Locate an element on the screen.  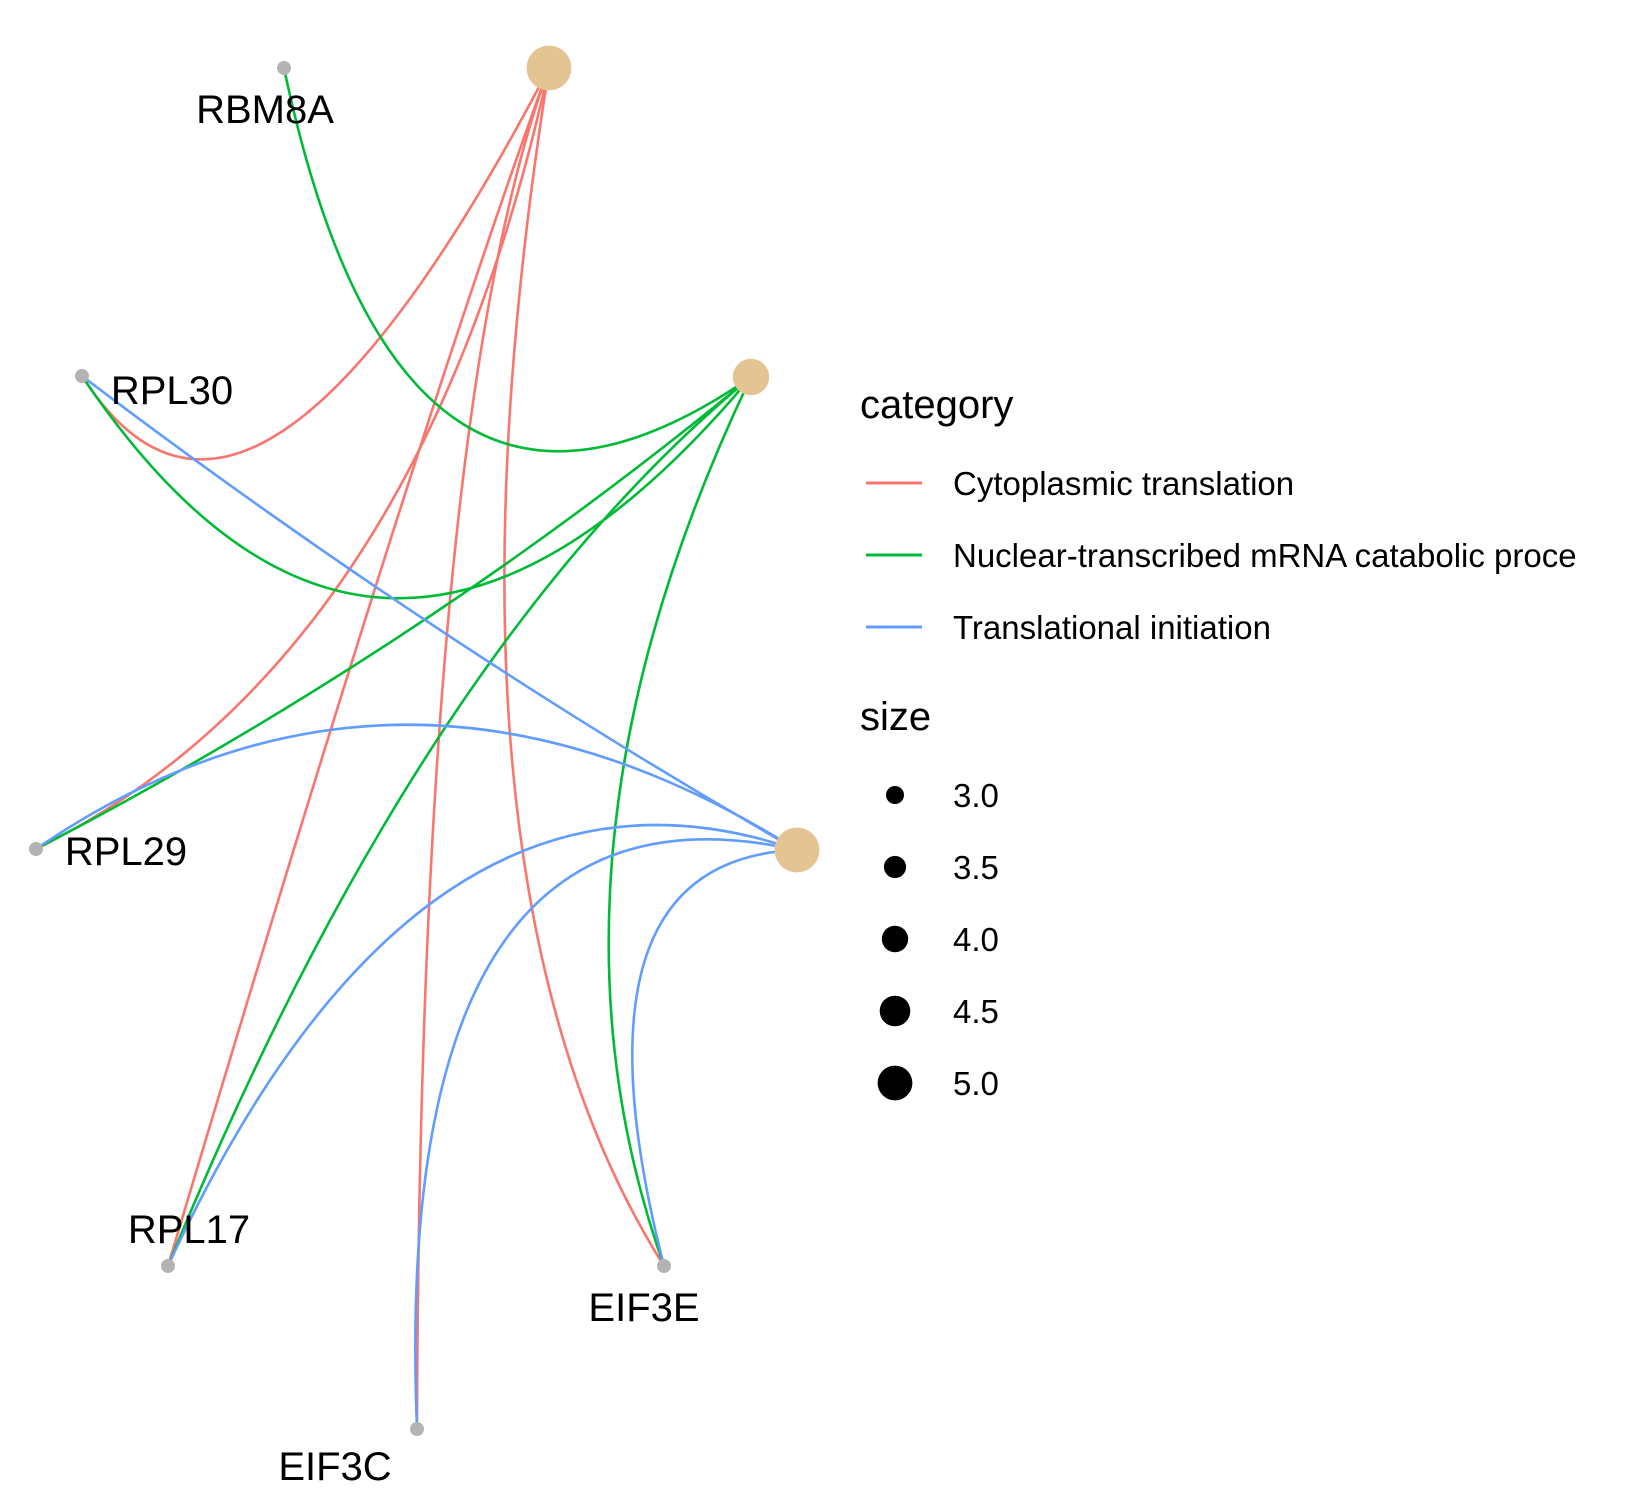
legend-category-label: Nuclear-transcribed mRNA catabolic proce is located at coordinates (1265, 555).